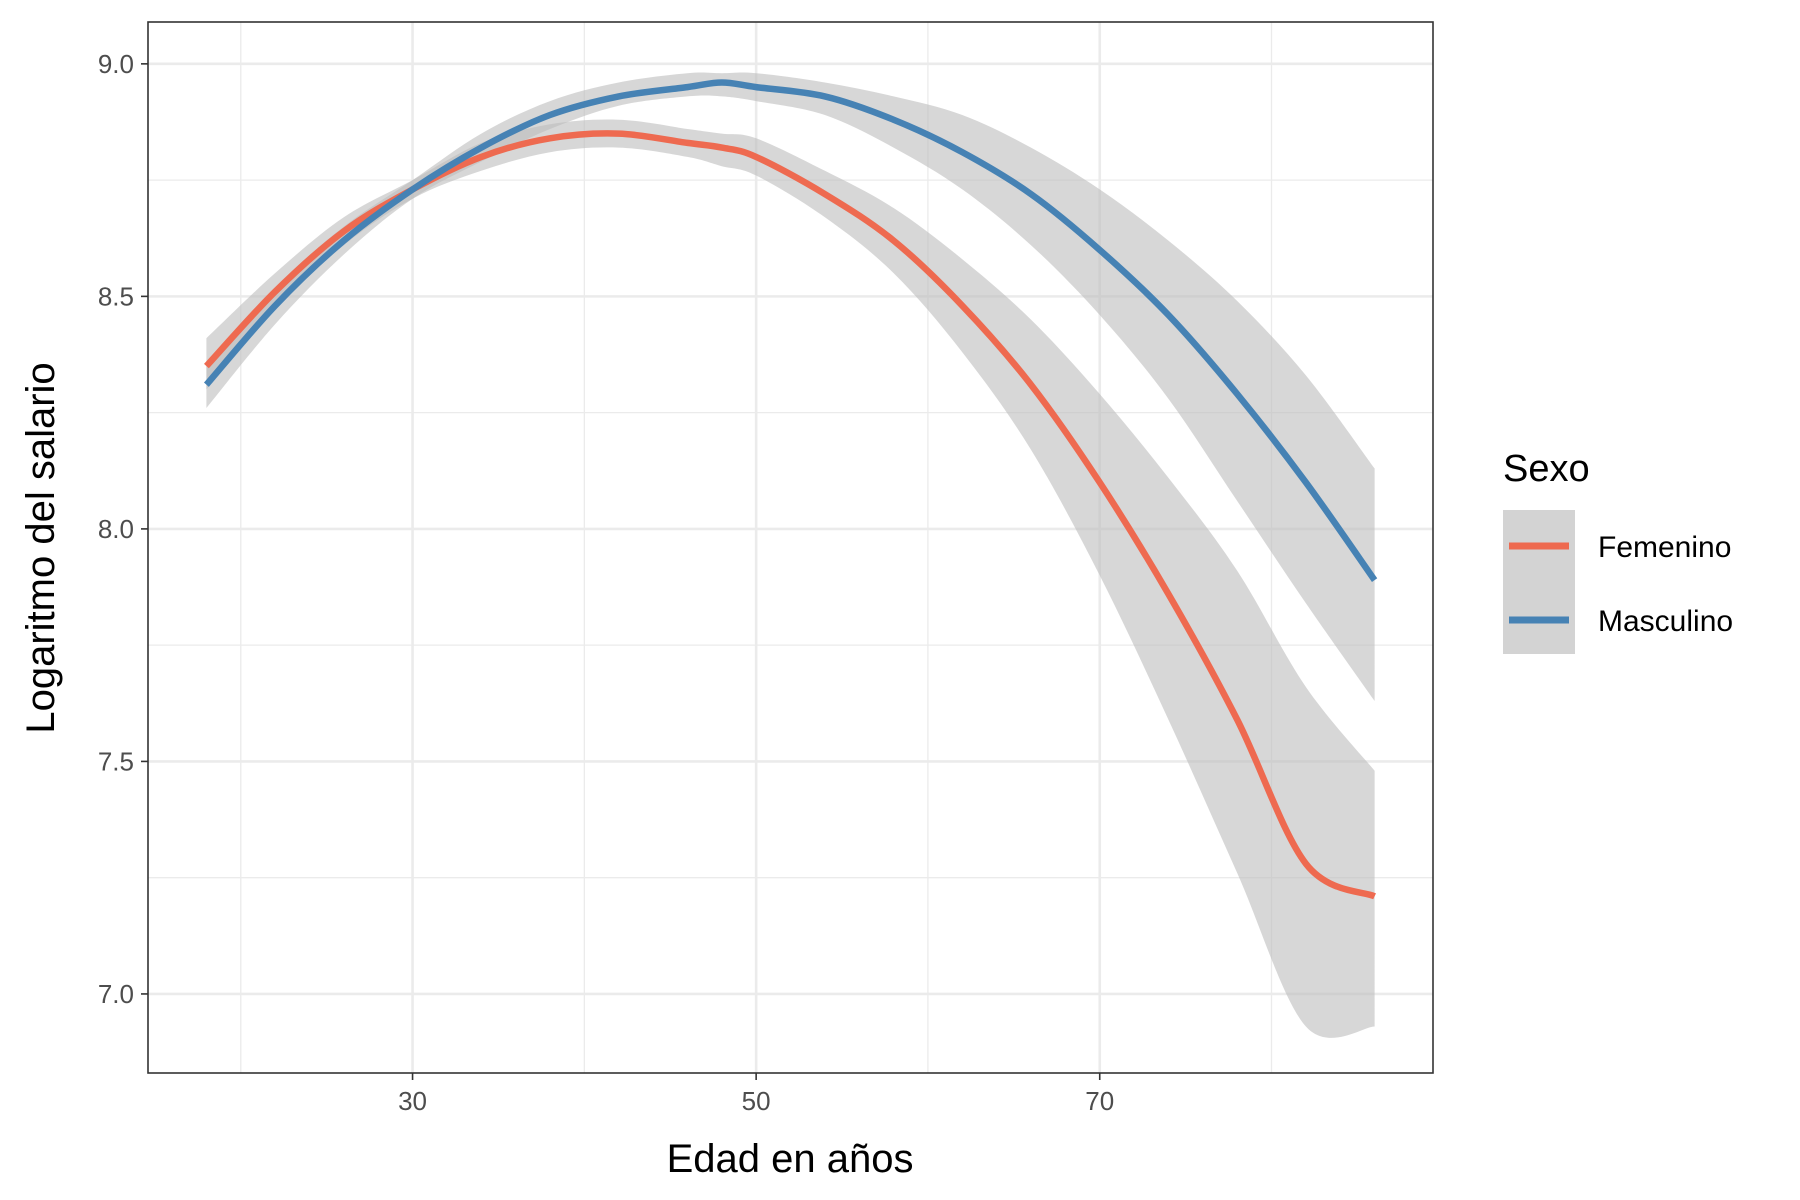  Describe the element at coordinates (1099, 1101) in the screenshot. I see `x-tick-label: 70` at that location.